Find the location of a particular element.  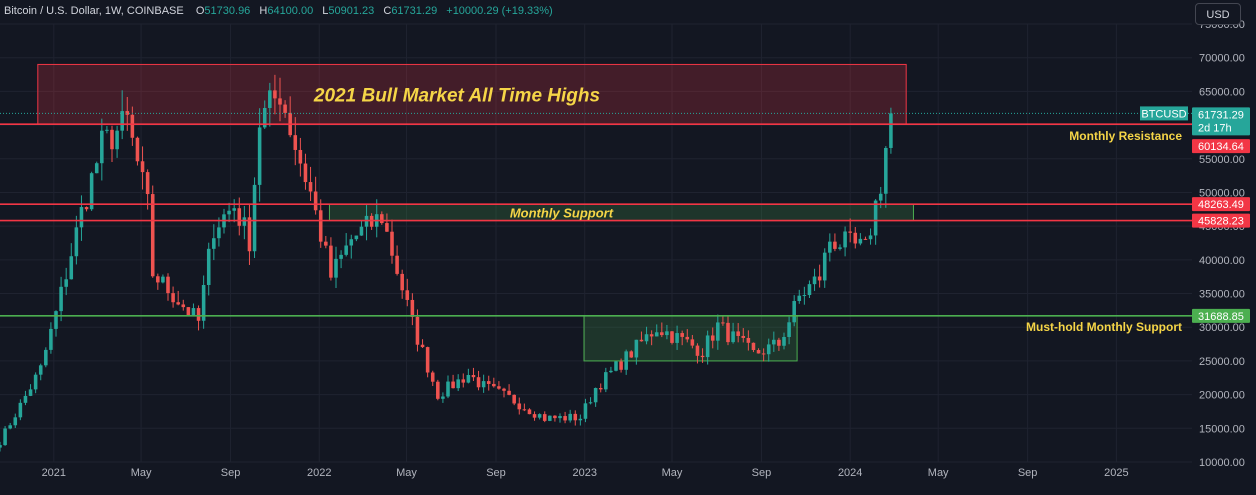

level-price-tag-text: 60134.64 is located at coordinates (1221, 147).